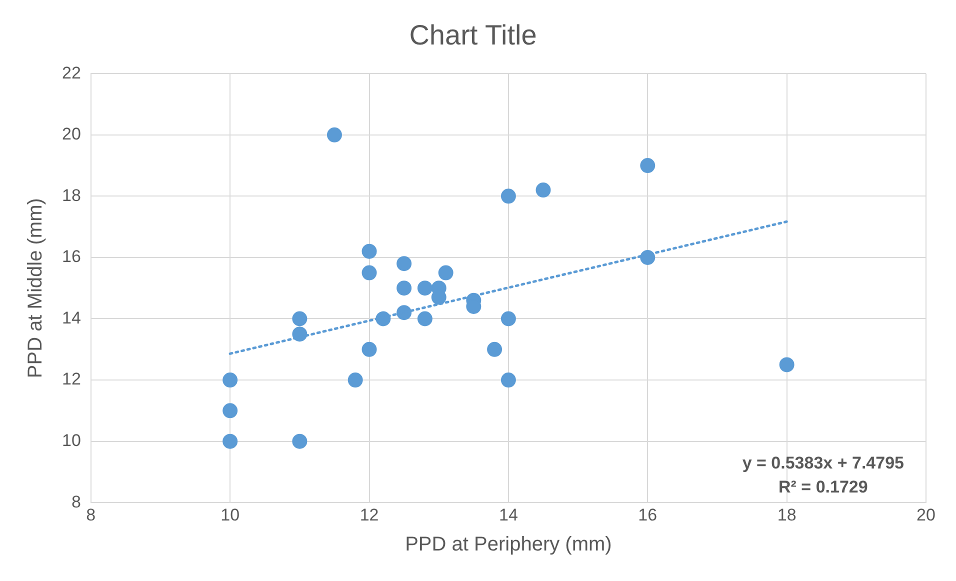  Describe the element at coordinates (71, 256) in the screenshot. I see `y-tick-label: 16` at that location.